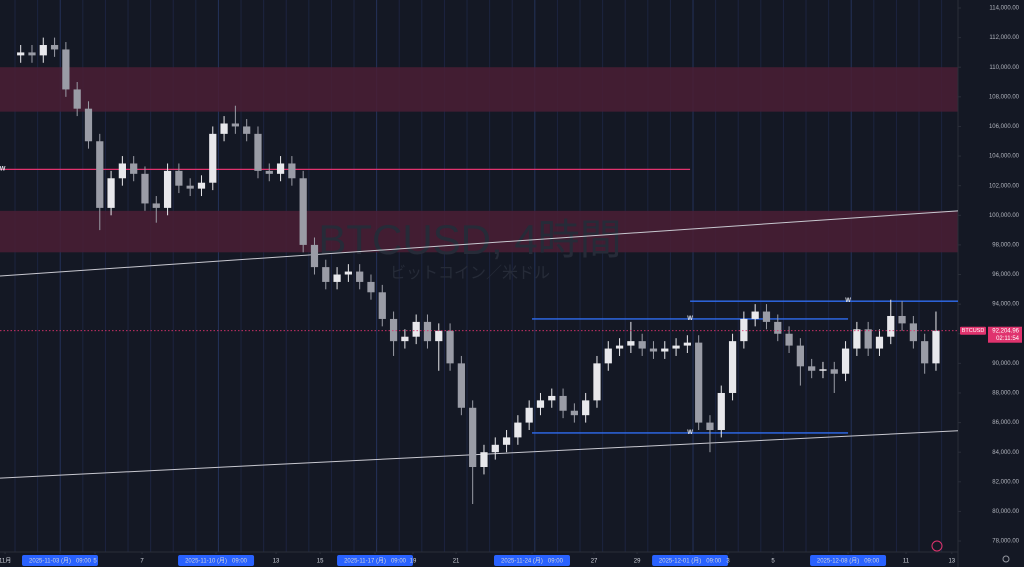 The image size is (1024, 567). I want to click on x-tick-label: 2025-11-10 (月) 09:00, so click(216, 561).